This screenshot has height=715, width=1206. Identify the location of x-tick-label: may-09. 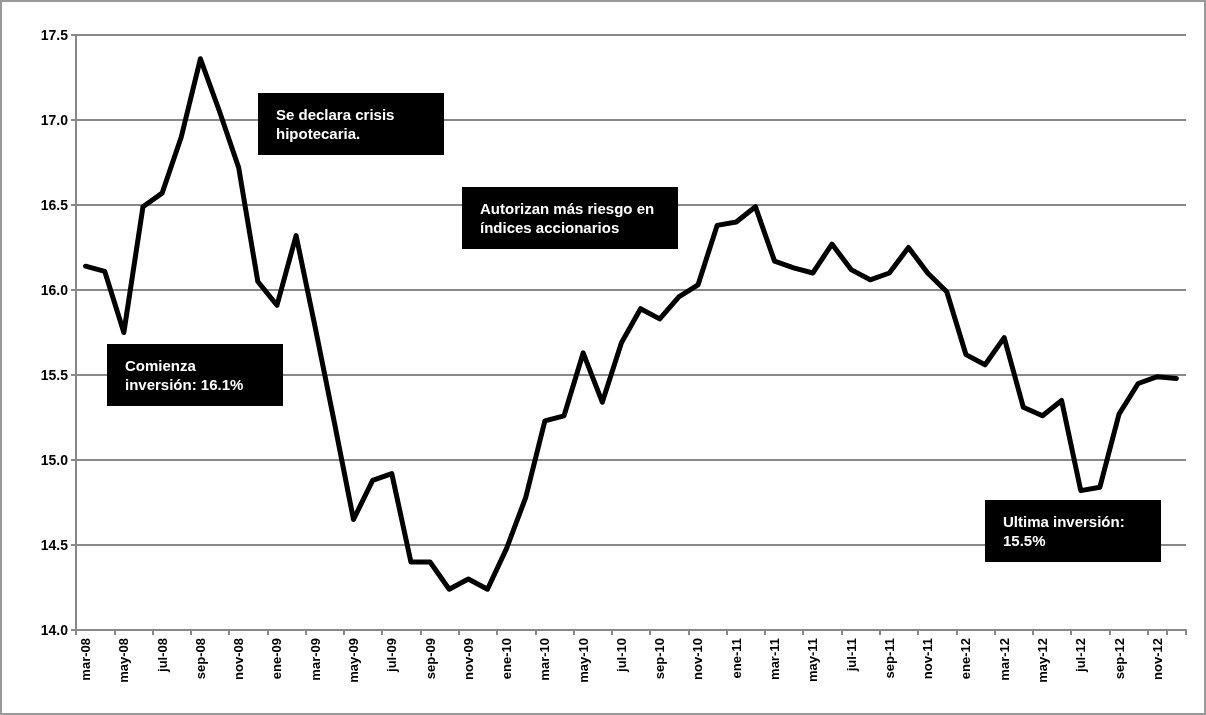
(353, 660).